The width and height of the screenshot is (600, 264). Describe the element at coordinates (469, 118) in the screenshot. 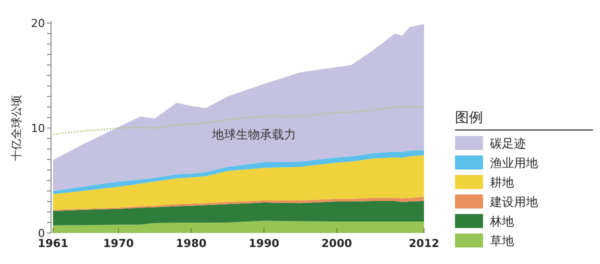

I see `legend-title: 图例` at that location.